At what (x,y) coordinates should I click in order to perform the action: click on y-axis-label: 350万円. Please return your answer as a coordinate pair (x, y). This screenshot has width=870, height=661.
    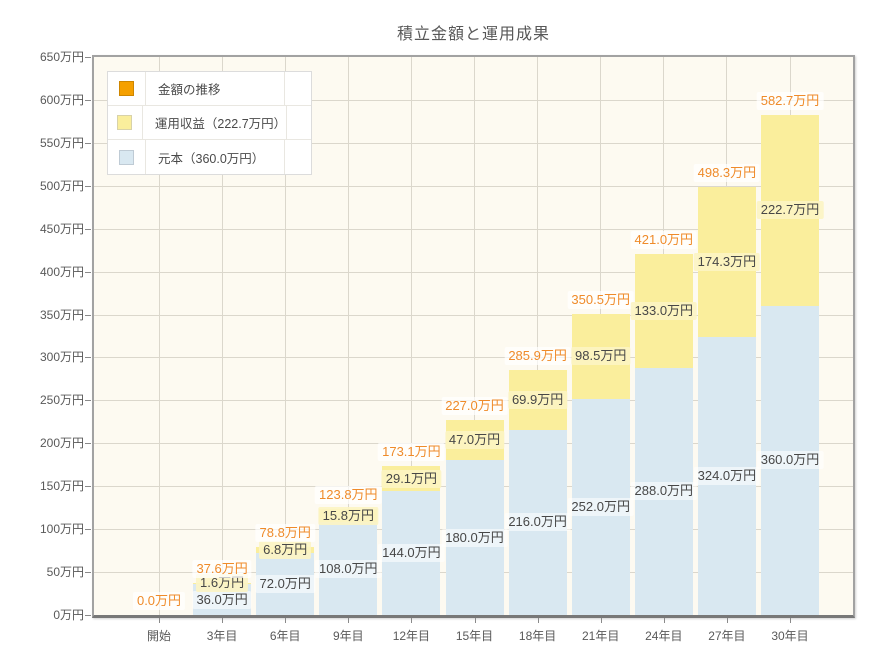
    Looking at the image, I should click on (61, 314).